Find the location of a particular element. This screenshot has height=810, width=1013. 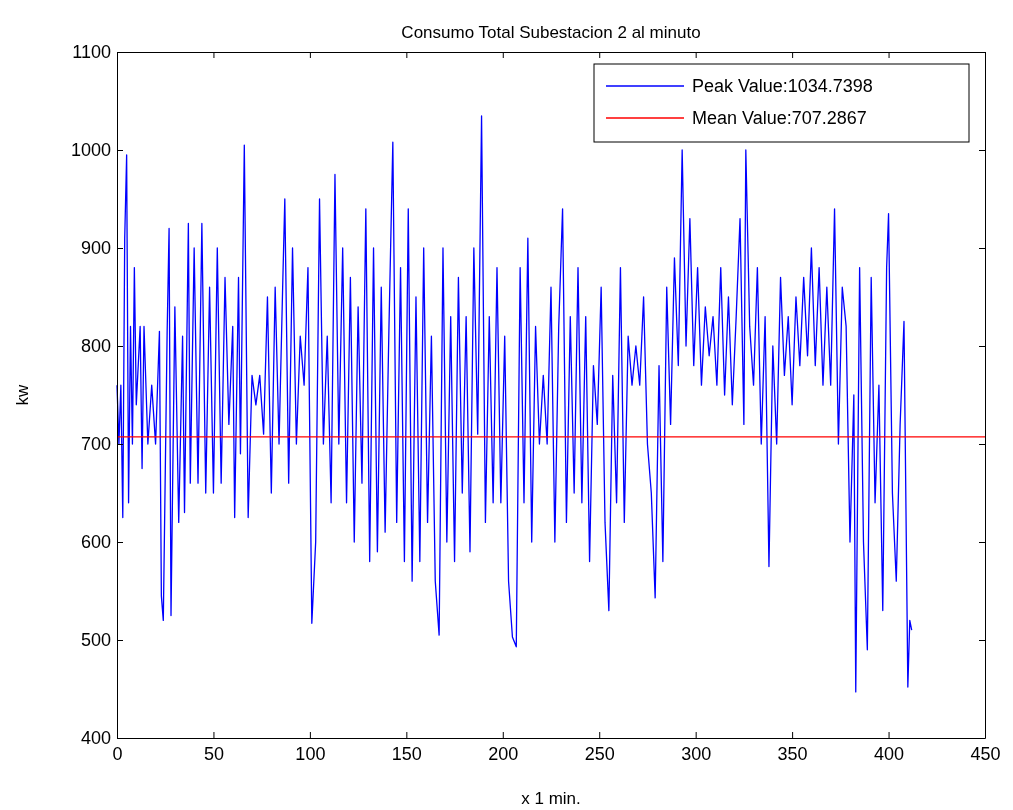

x-tick-label: 300 is located at coordinates (696, 754).